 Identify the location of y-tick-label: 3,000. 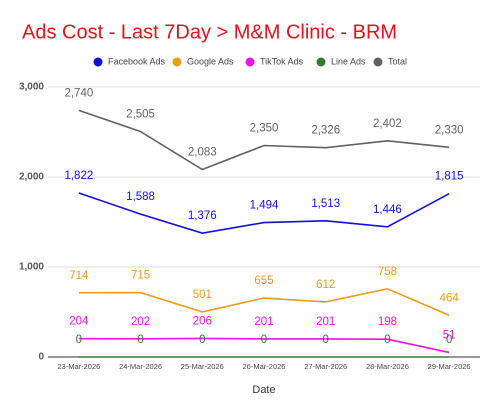
(31, 87).